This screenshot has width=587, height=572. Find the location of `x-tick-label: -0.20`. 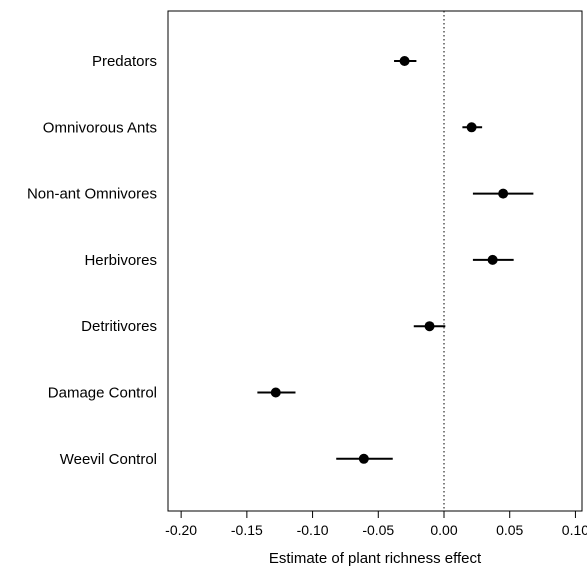

x-tick-label: -0.20 is located at coordinates (181, 530).